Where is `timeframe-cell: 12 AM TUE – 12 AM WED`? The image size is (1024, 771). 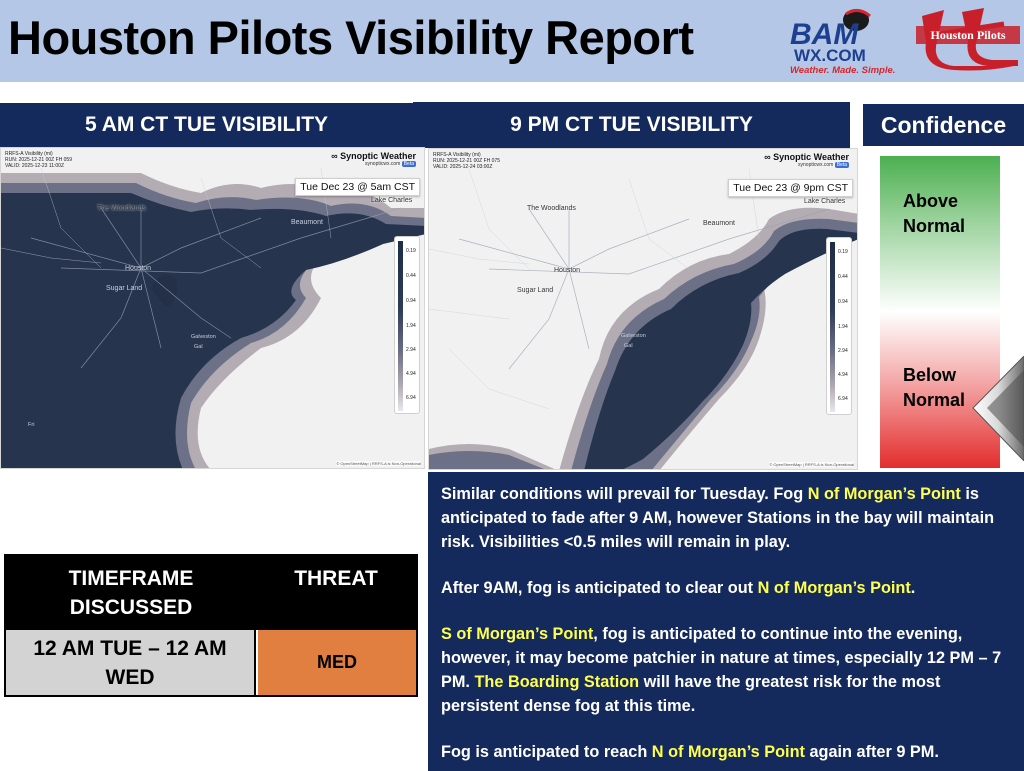 timeframe-cell: 12 AM TUE – 12 AM WED is located at coordinates (131, 662).